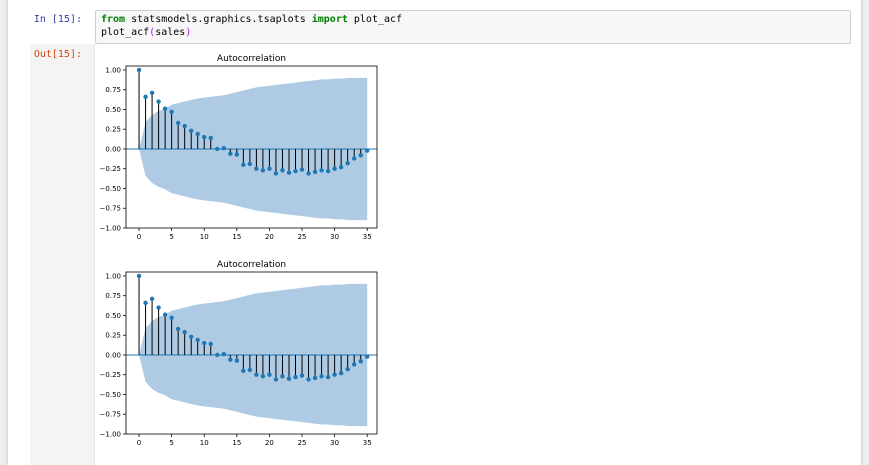 The image size is (869, 465). I want to click on import-name: plot_acf, so click(375, 19).